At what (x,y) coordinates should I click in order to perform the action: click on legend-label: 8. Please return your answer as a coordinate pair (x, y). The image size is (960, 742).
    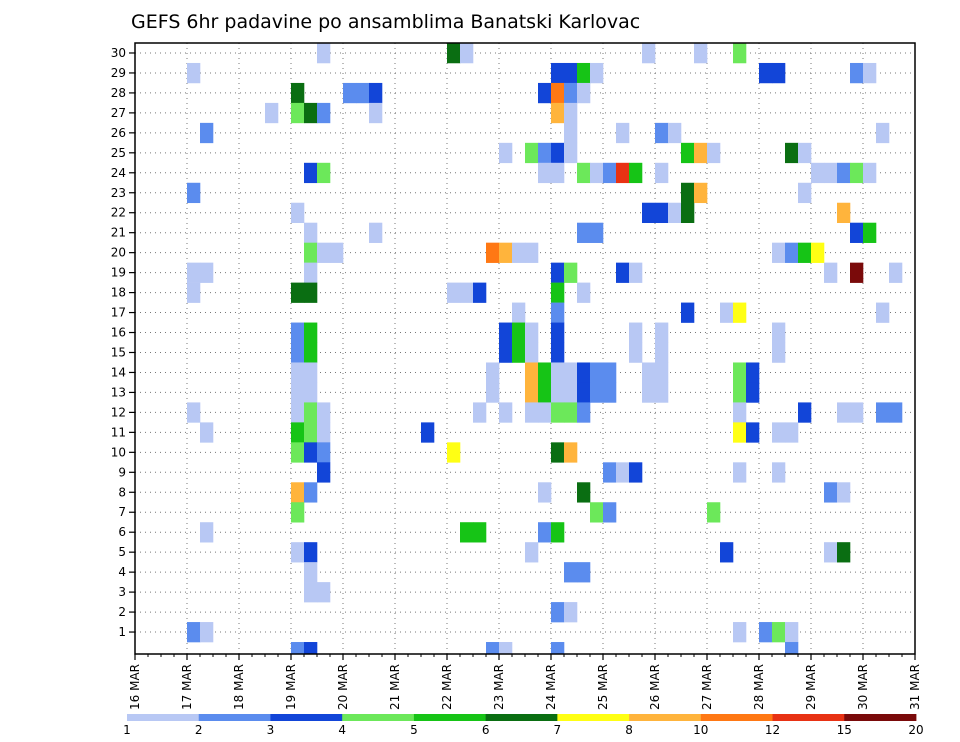
    Looking at the image, I should click on (629, 730).